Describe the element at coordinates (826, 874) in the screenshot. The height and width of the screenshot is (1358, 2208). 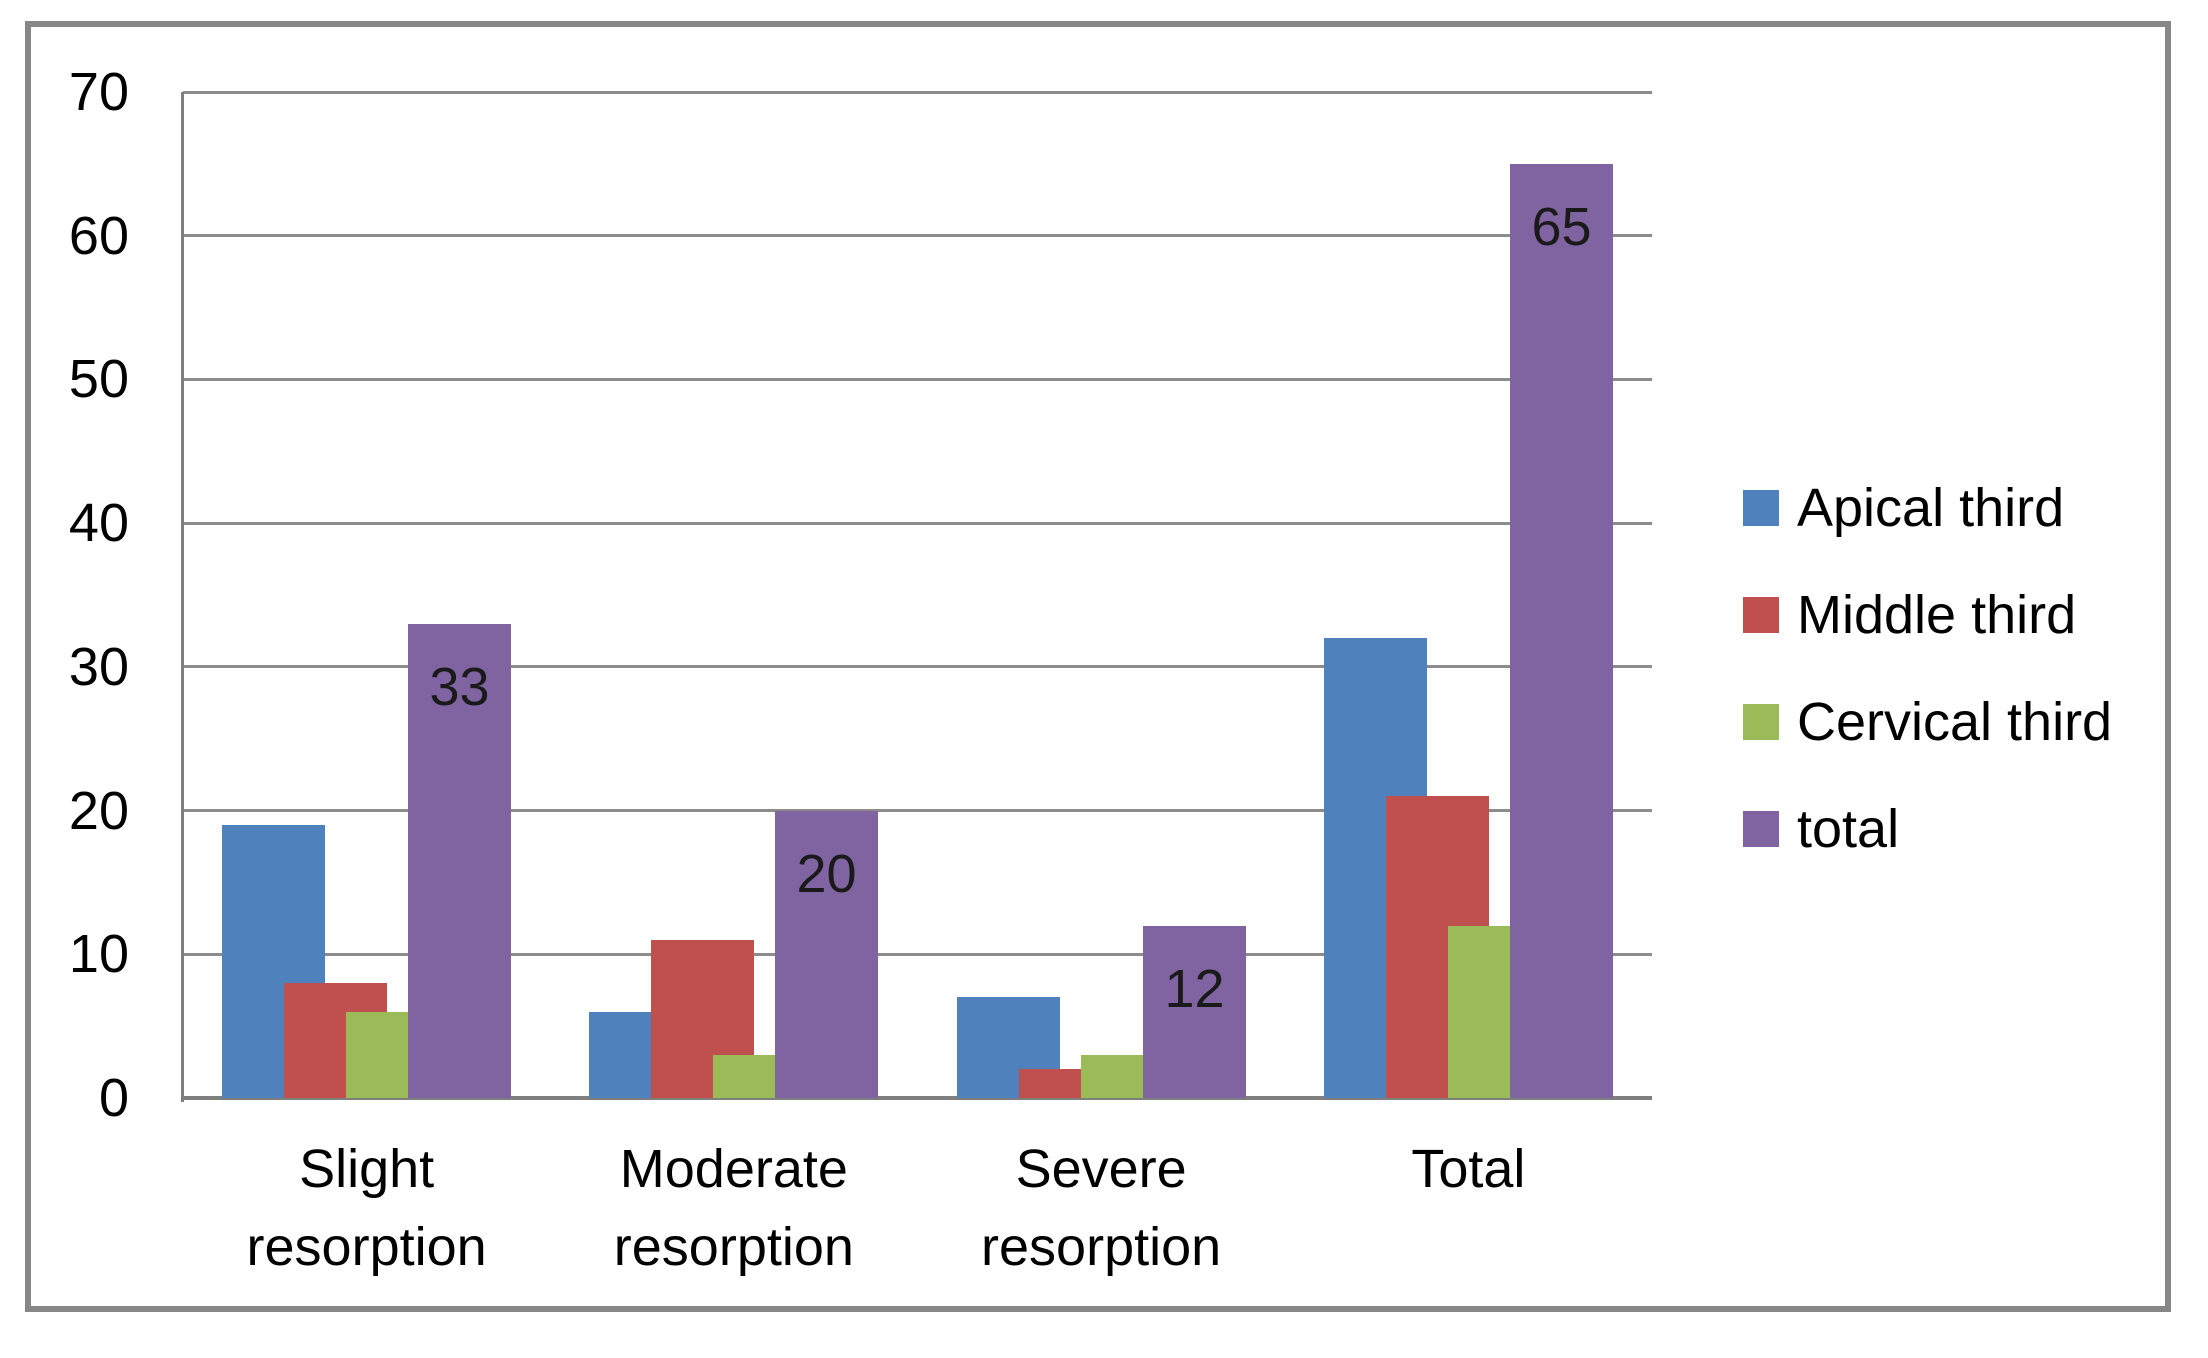
I see `data-label: 20` at that location.